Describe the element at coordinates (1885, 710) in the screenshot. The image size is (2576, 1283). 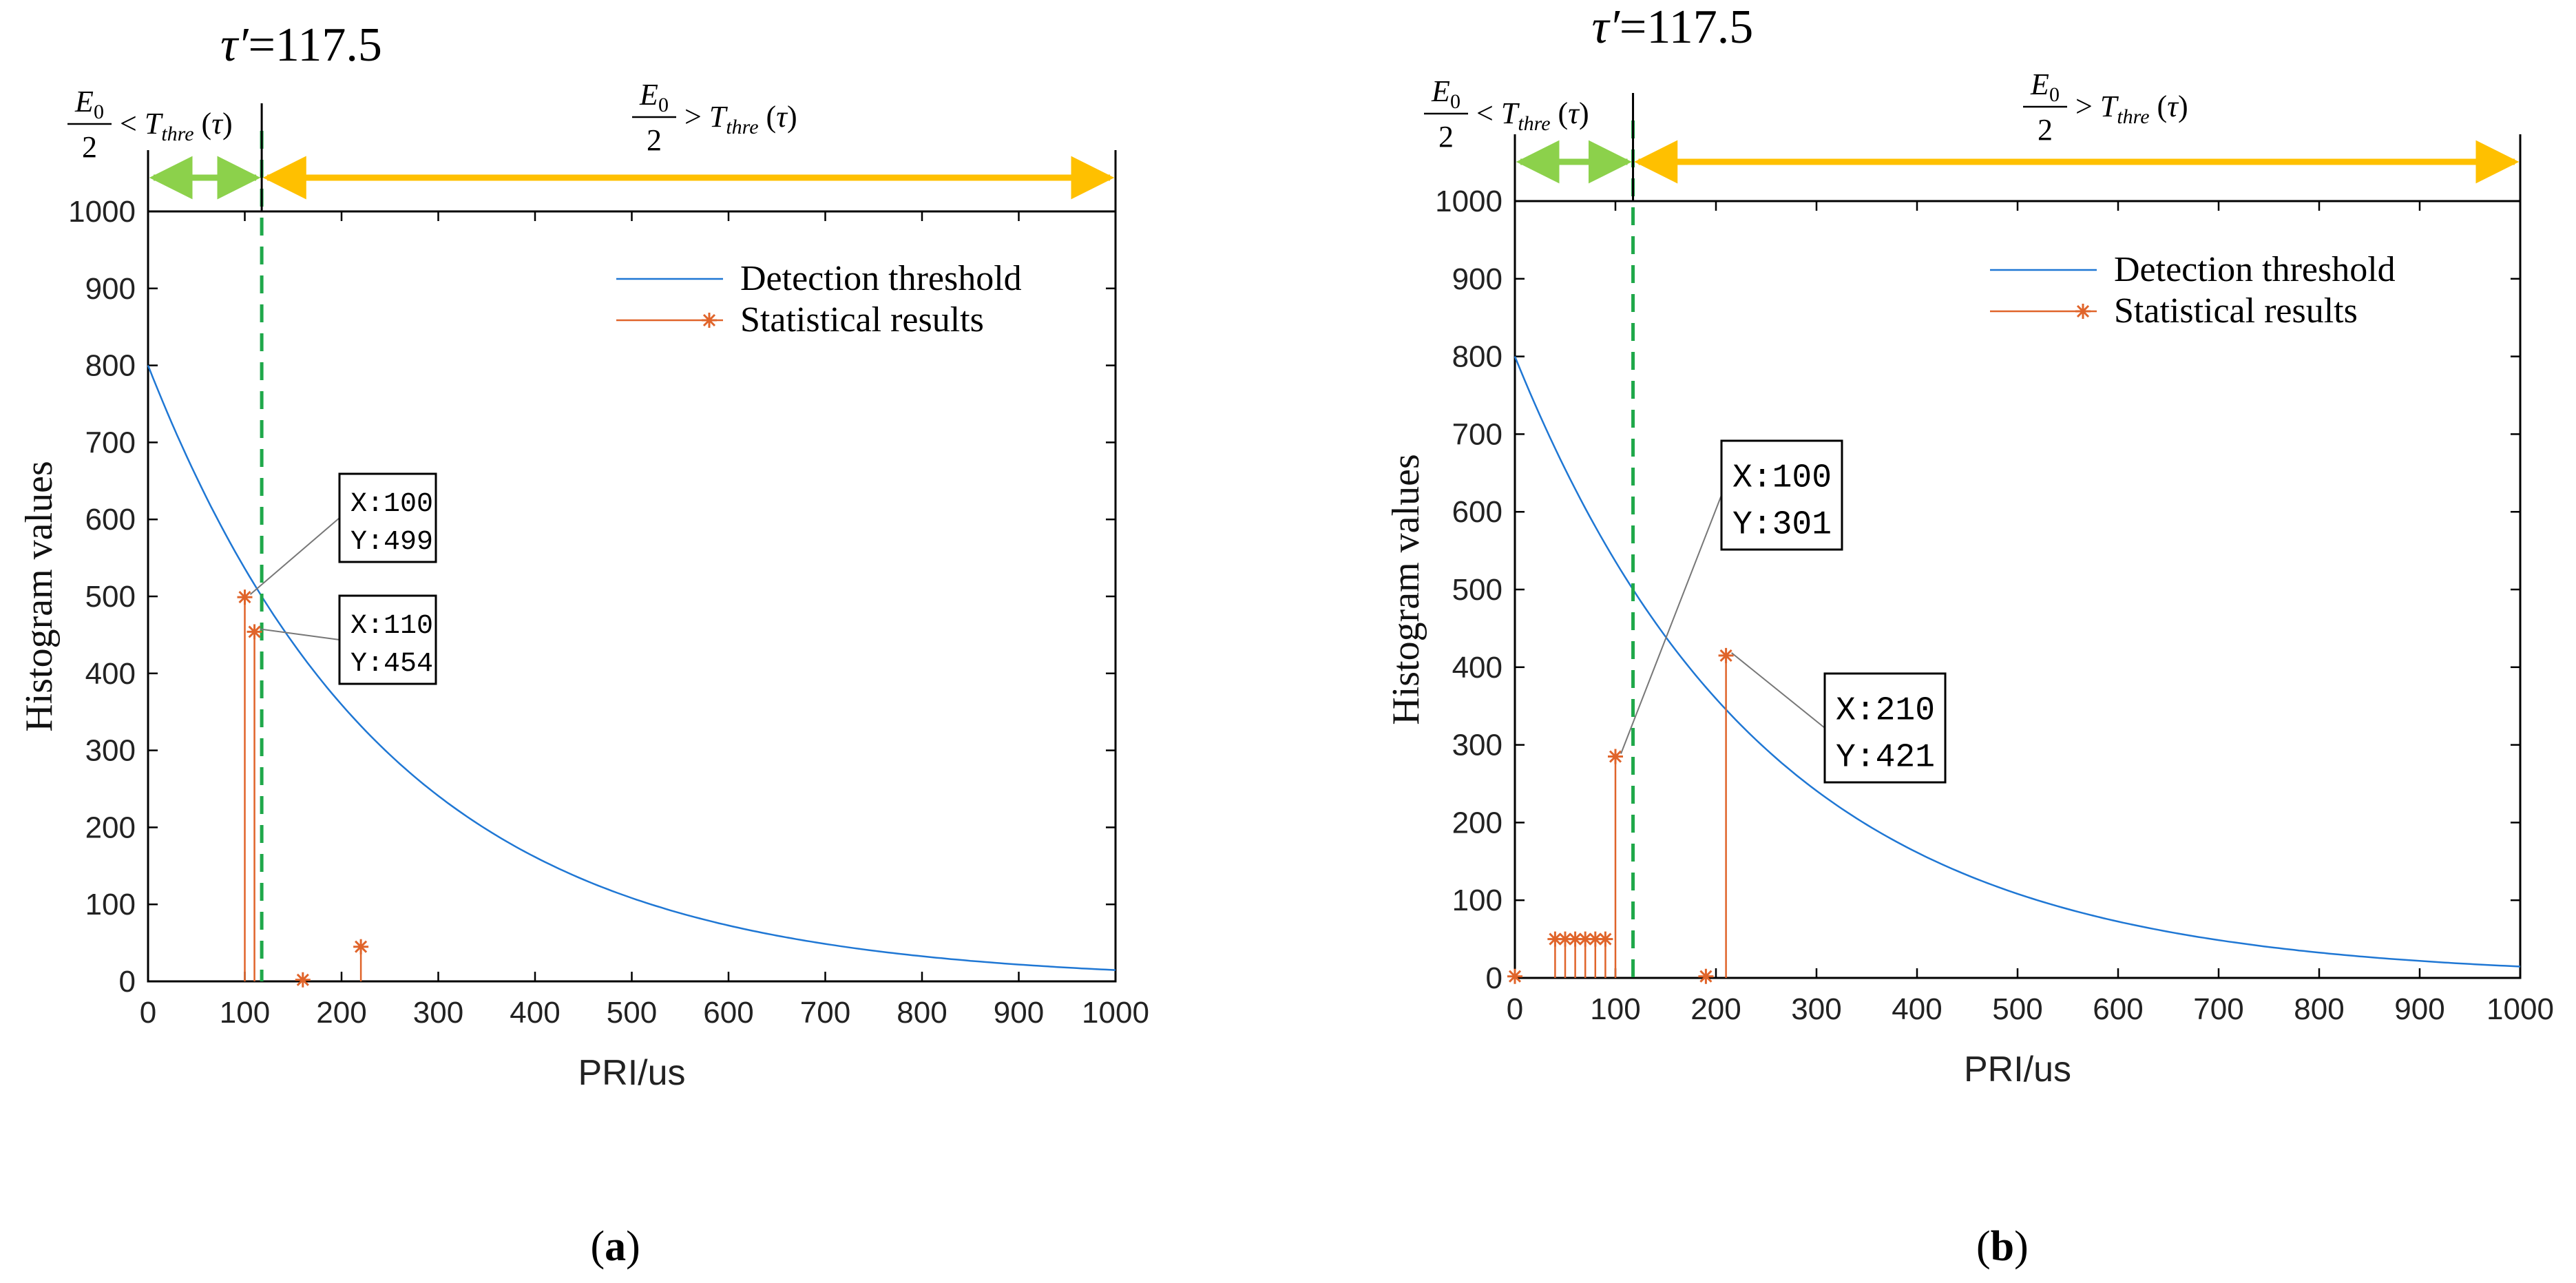
I see `datatip-x: X:210` at that location.